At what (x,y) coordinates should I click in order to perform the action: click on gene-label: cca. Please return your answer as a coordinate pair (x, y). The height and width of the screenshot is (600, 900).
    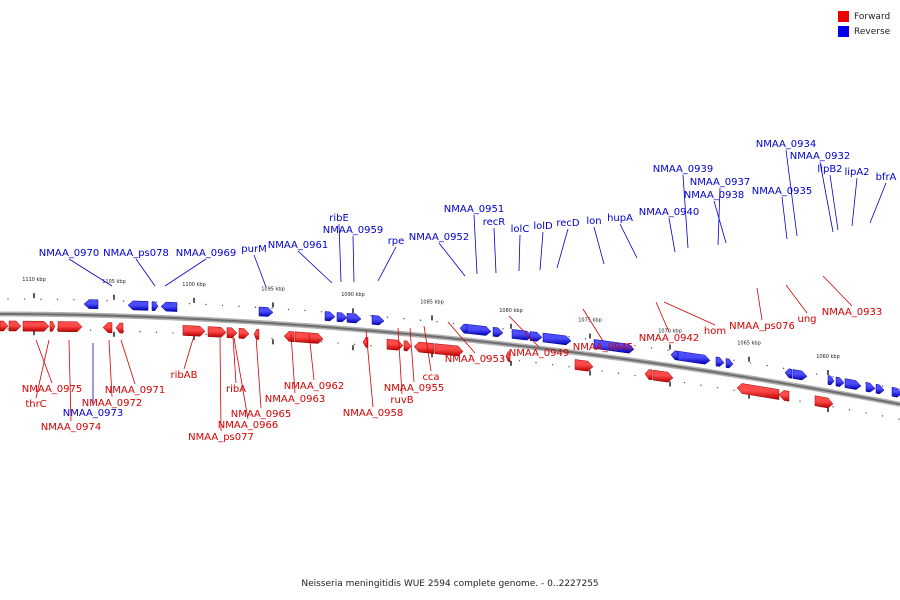
    Looking at the image, I should click on (430, 377).